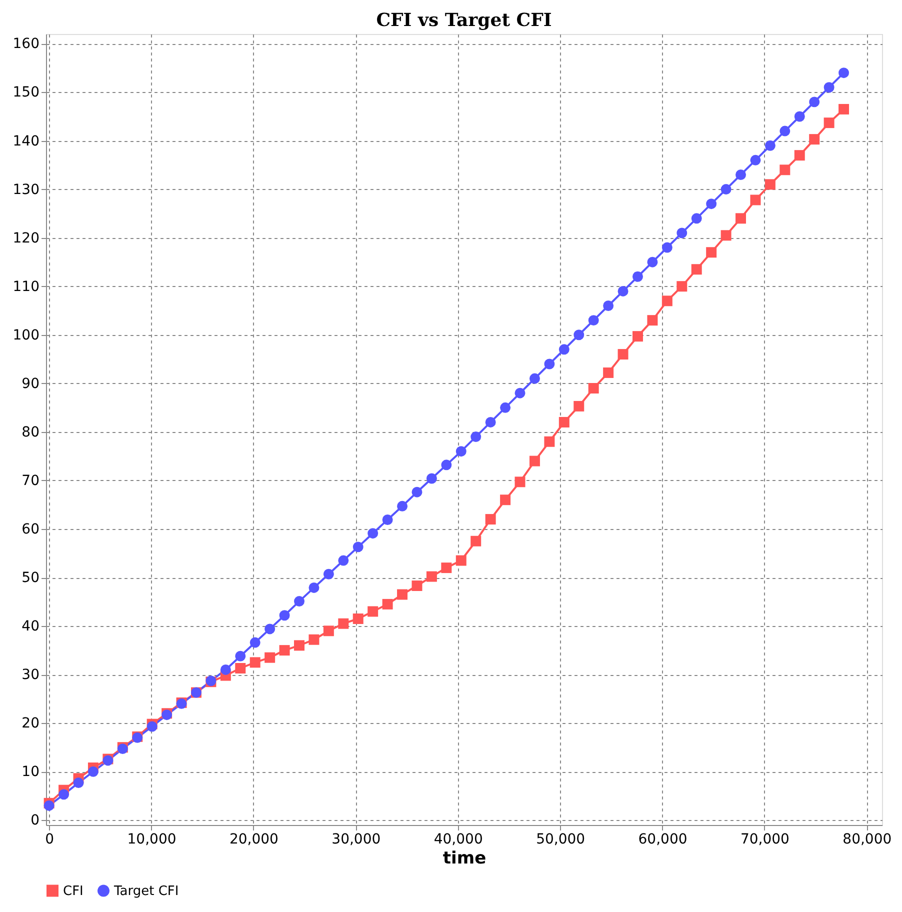 This screenshot has height=912, width=902. I want to click on x-tick-label: 60,000, so click(663, 840).